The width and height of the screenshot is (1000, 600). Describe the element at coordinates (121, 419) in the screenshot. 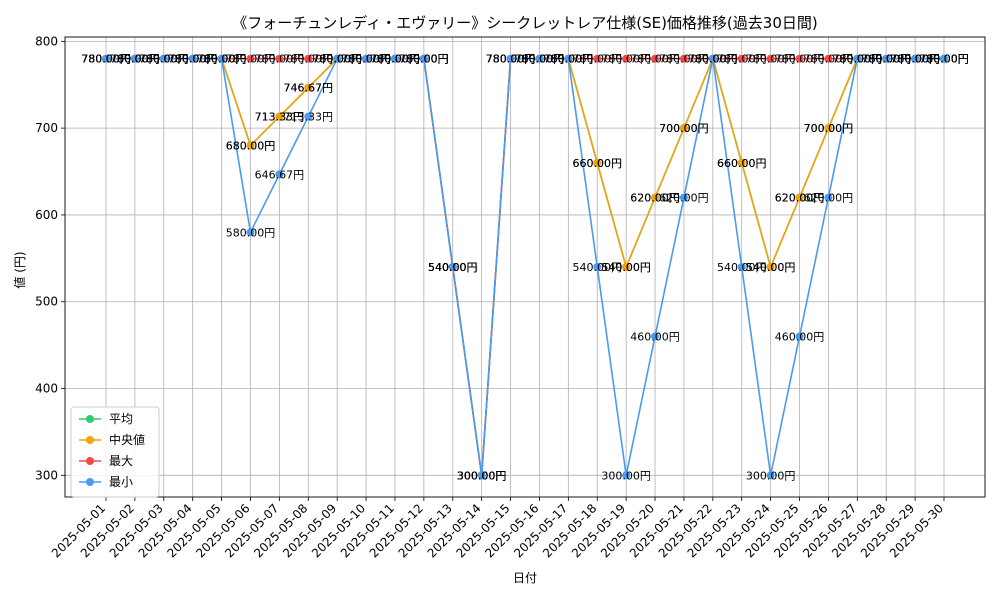

I see `legend-entry-label: 平均` at that location.